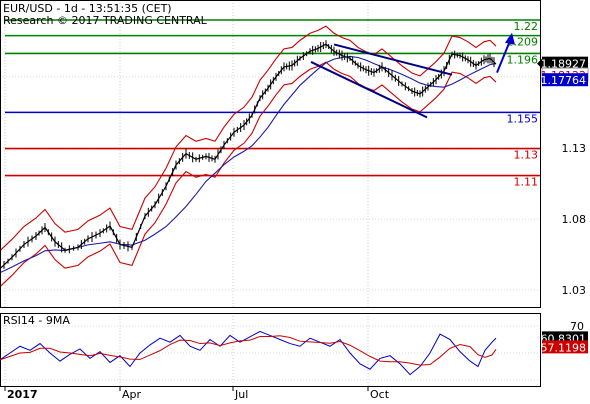  Describe the element at coordinates (36, 320) in the screenshot. I see `rsi-panel-title: RSI14 - 9MA` at that location.